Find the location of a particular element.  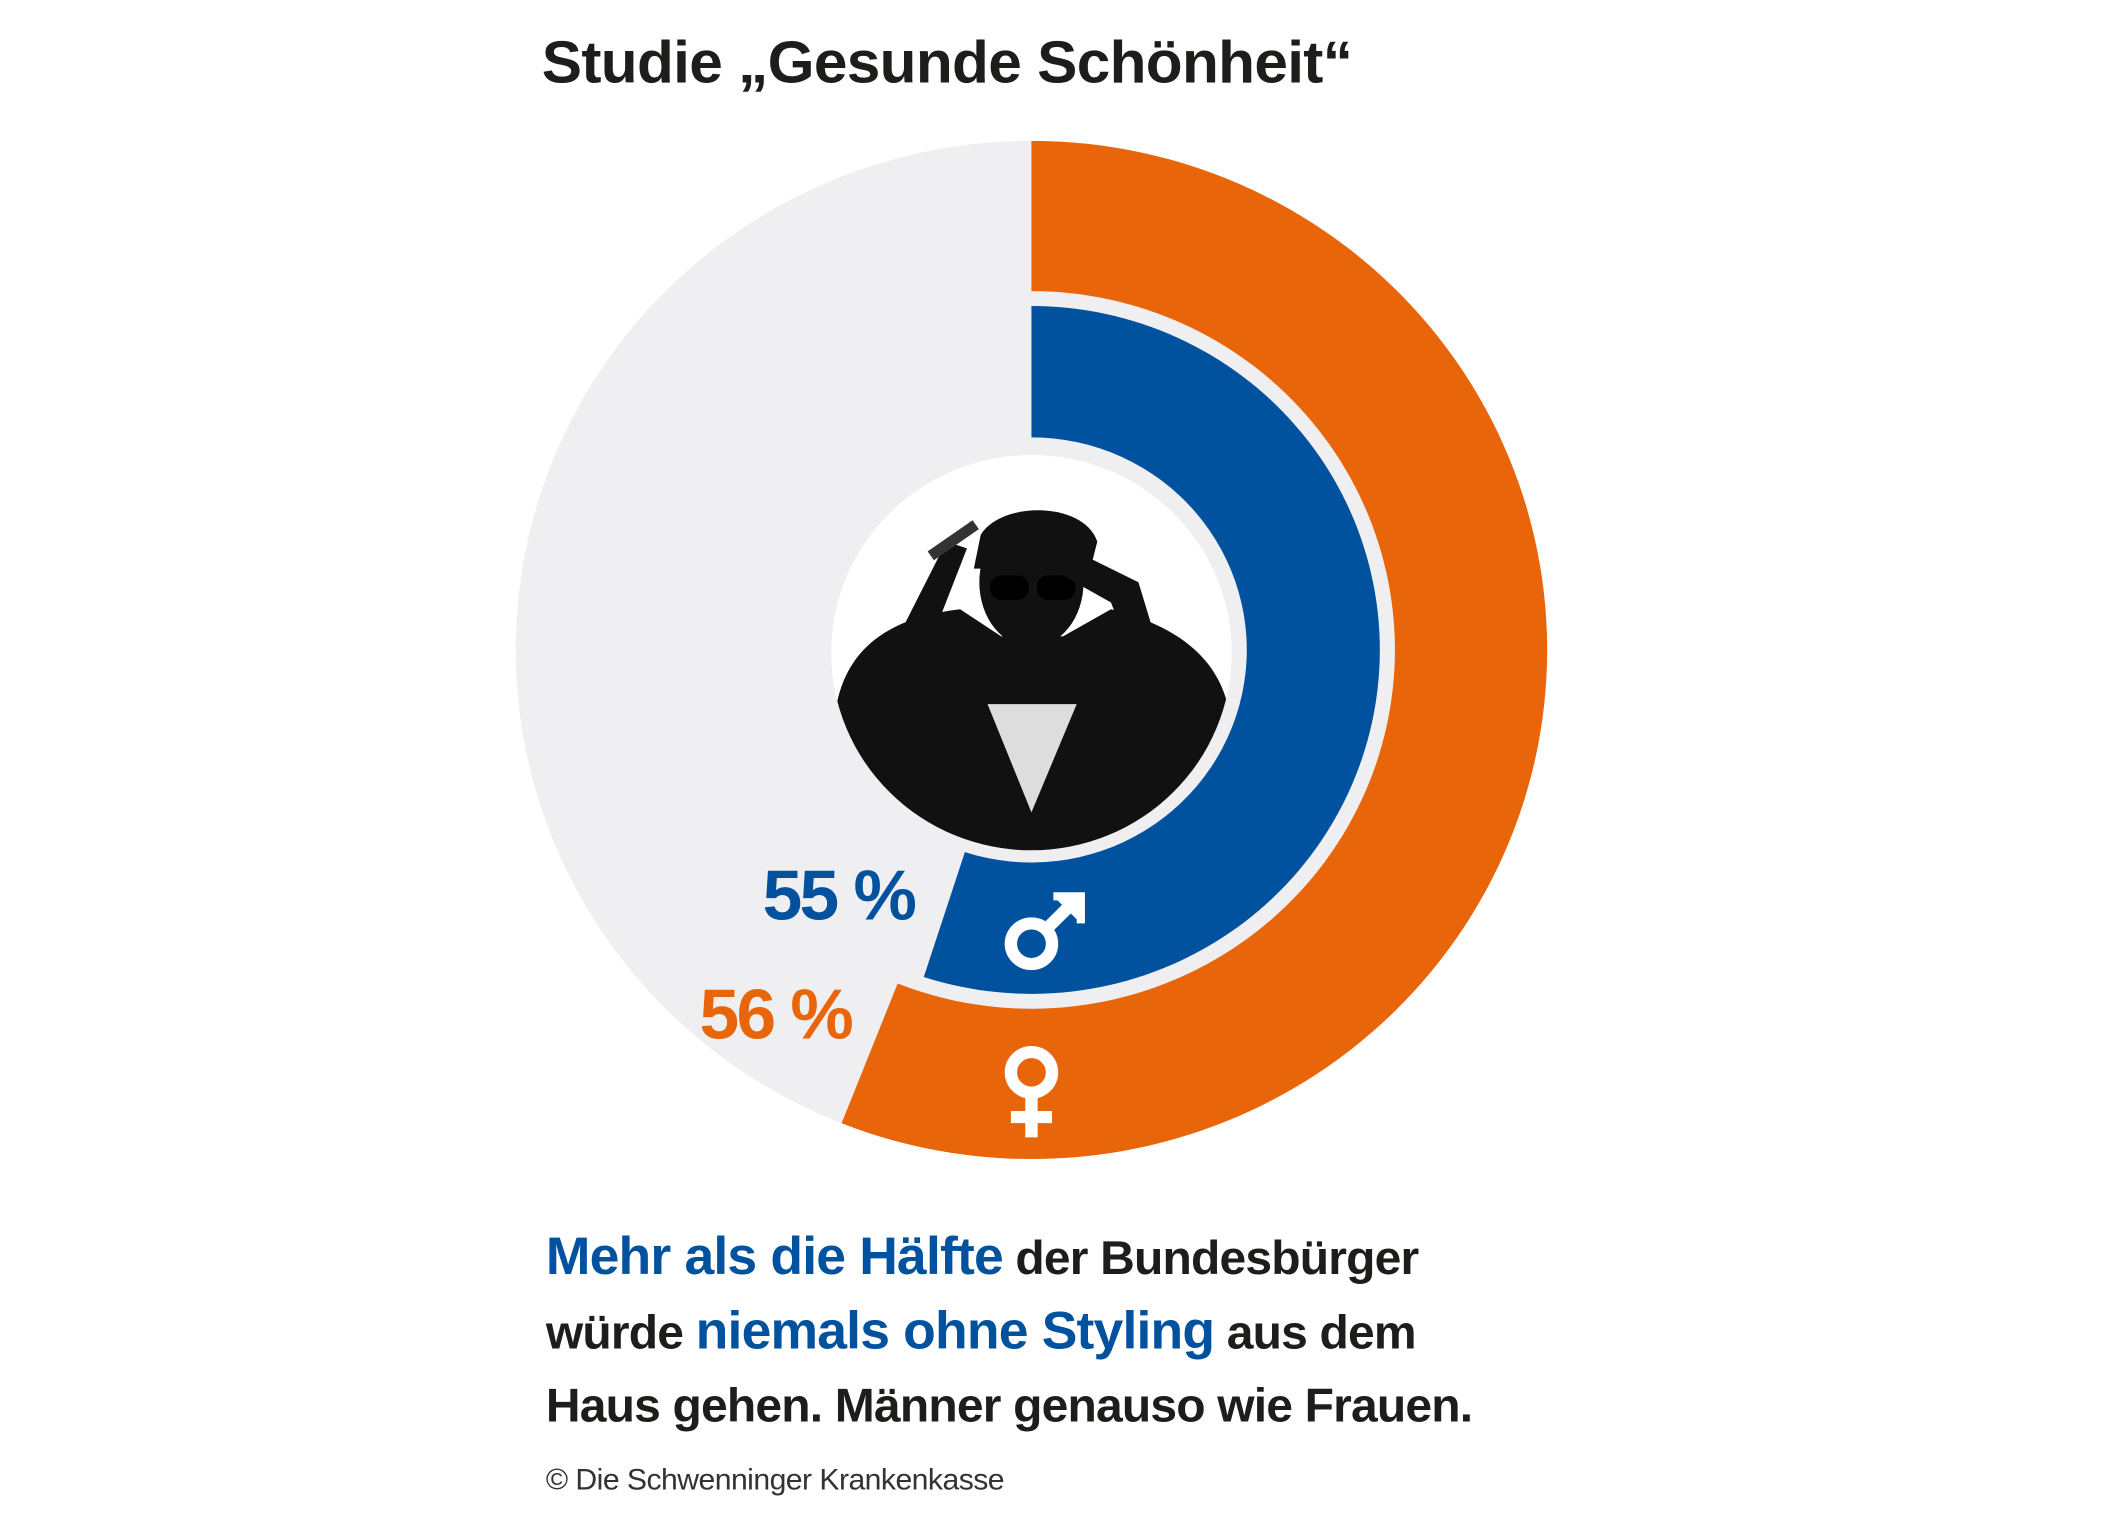

male-percentage-label: 55 % is located at coordinates (839, 896).